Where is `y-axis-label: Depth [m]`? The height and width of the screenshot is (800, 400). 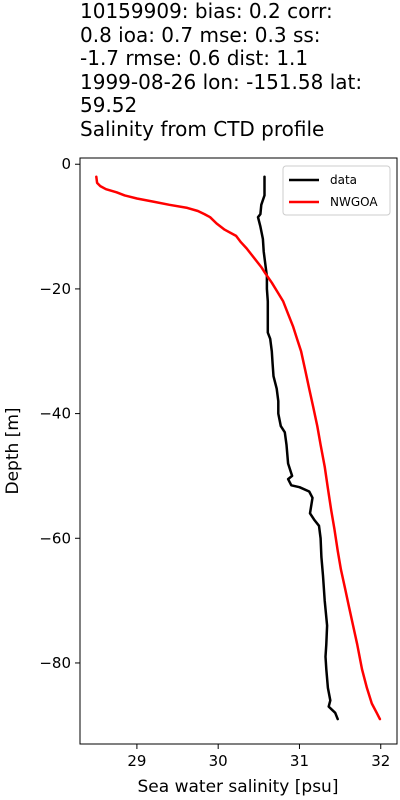
y-axis-label: Depth [m] is located at coordinates (13, 450).